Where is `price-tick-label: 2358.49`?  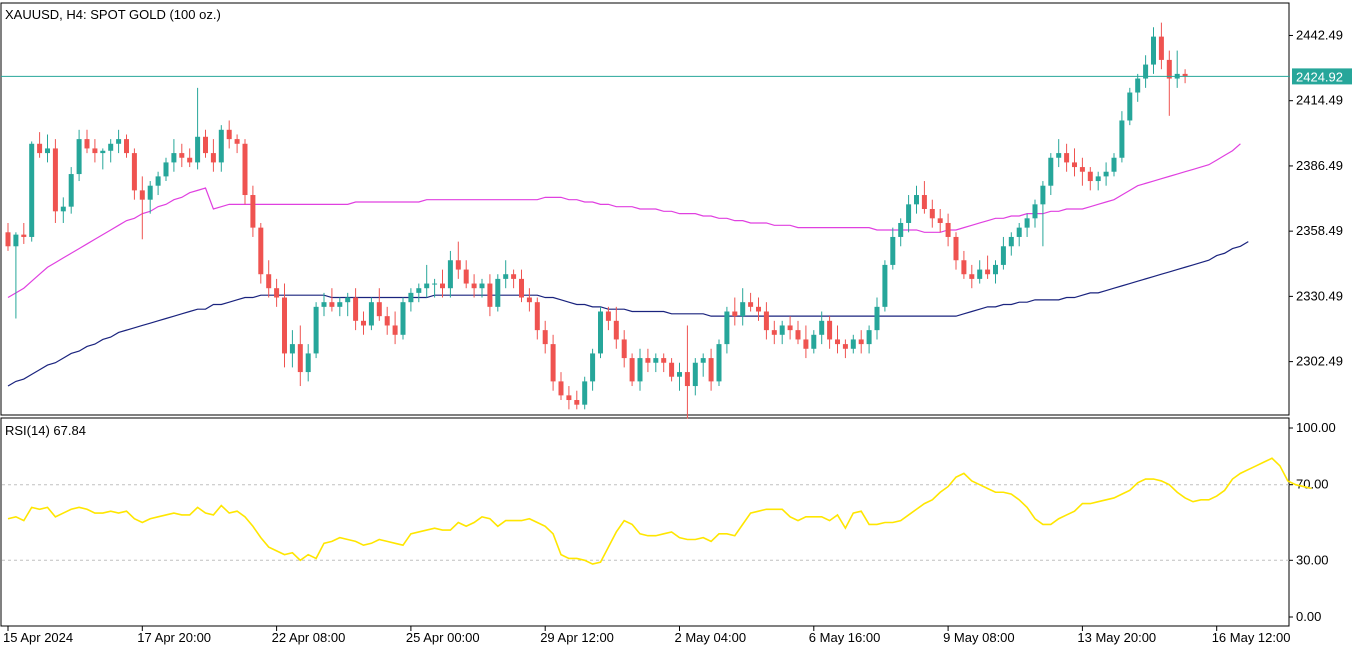 price-tick-label: 2358.49 is located at coordinates (1319, 230).